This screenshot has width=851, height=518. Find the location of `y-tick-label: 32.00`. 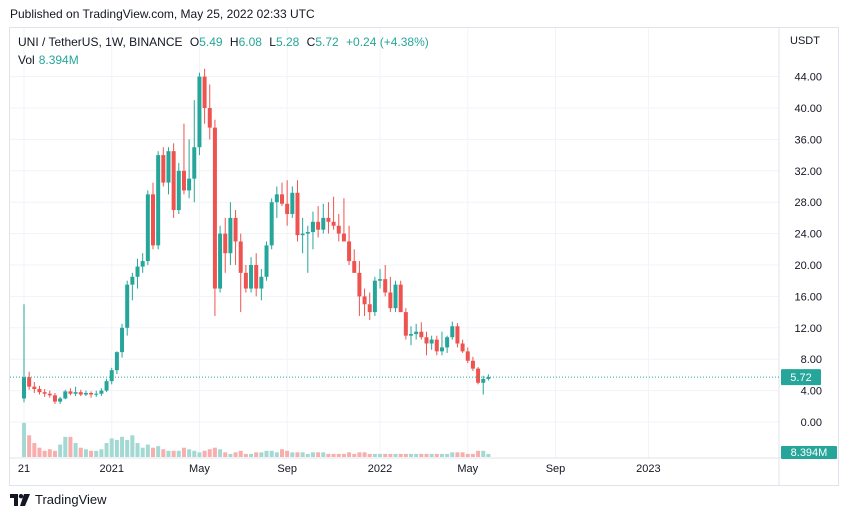

y-tick-label: 32.00 is located at coordinates (808, 172).